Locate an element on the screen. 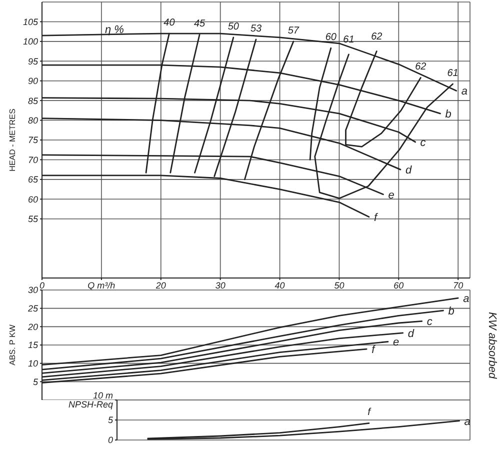 Image resolution: width=500 pixels, height=449 pixels. y-tick-label: 10 m NPSH-Req is located at coordinates (91, 400).